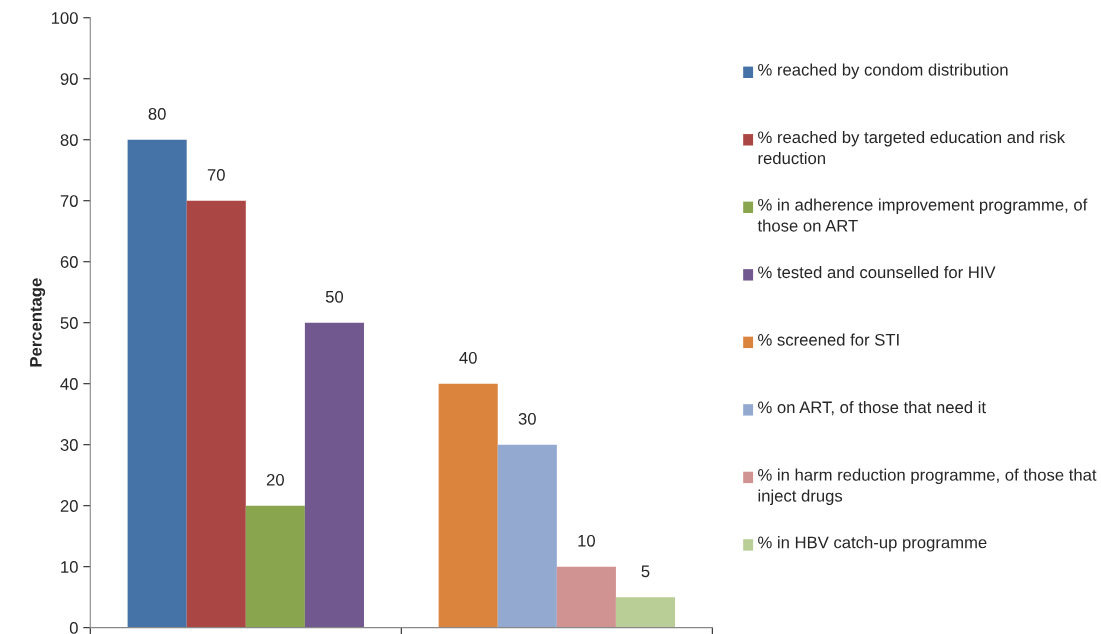 The width and height of the screenshot is (1101, 634). I want to click on y-tick-label: 60, so click(69, 262).